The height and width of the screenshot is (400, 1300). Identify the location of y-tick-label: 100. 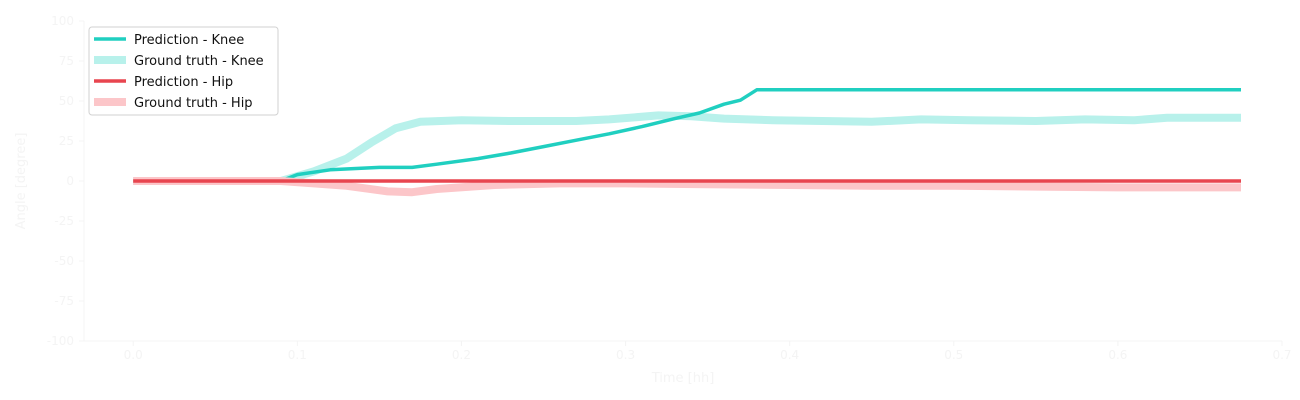
(62, 21).